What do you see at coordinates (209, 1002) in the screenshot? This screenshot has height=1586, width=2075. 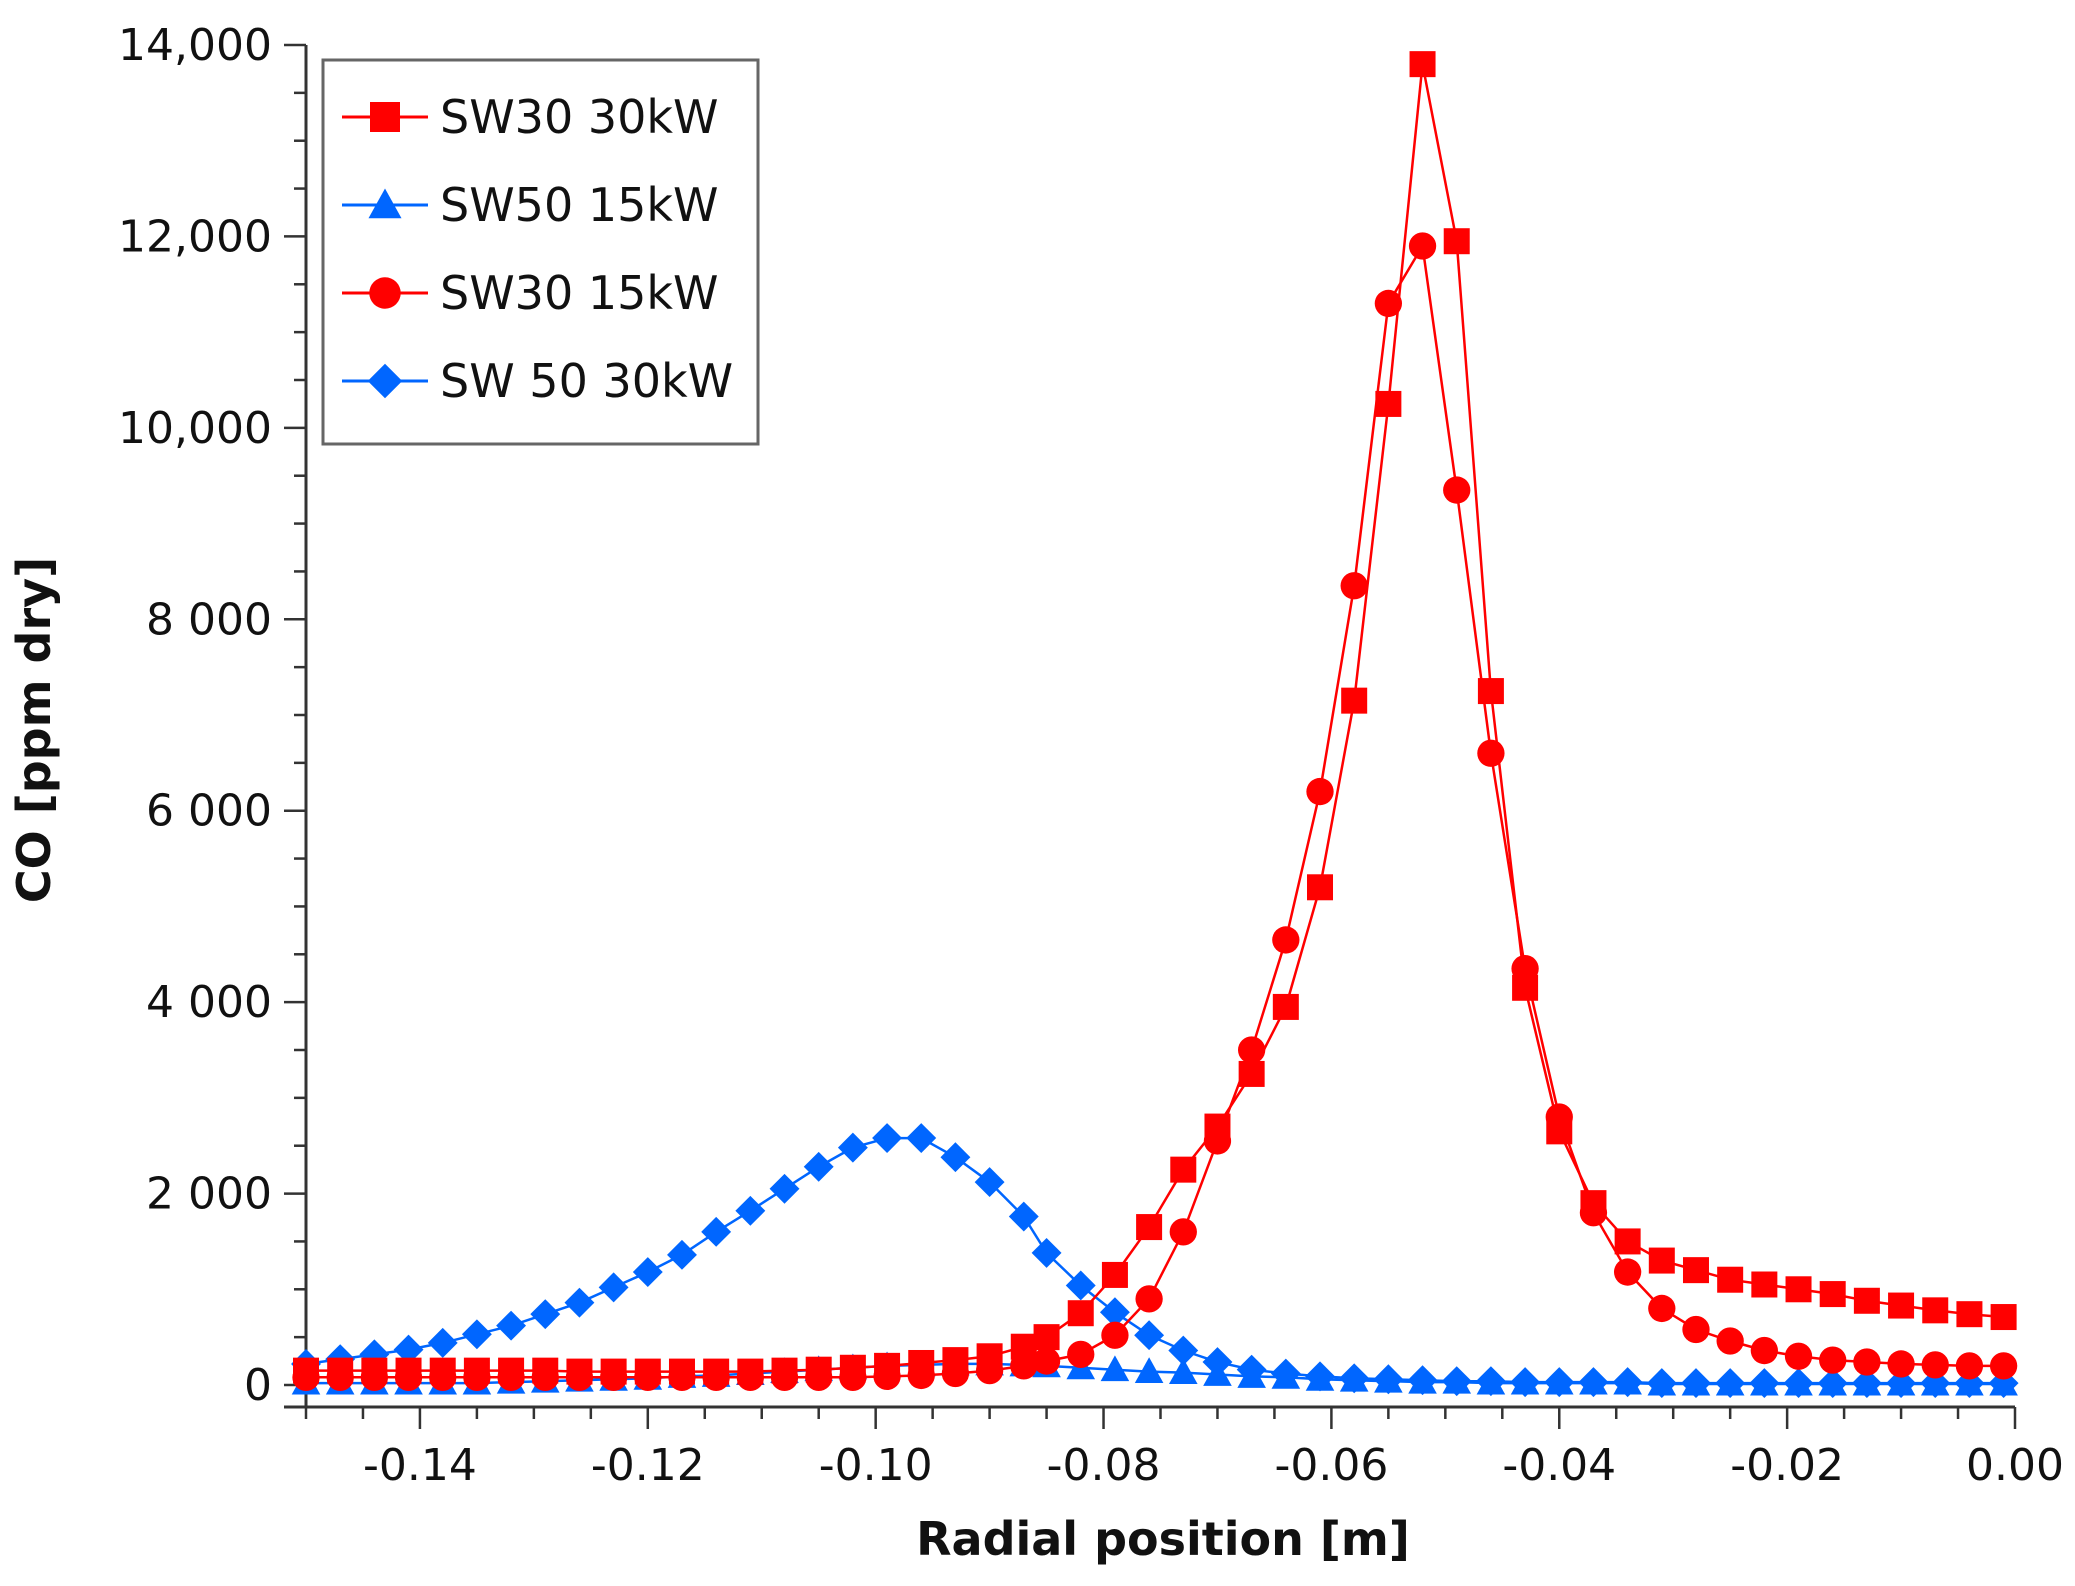 I see `y-tick-label: 4 000` at bounding box center [209, 1002].